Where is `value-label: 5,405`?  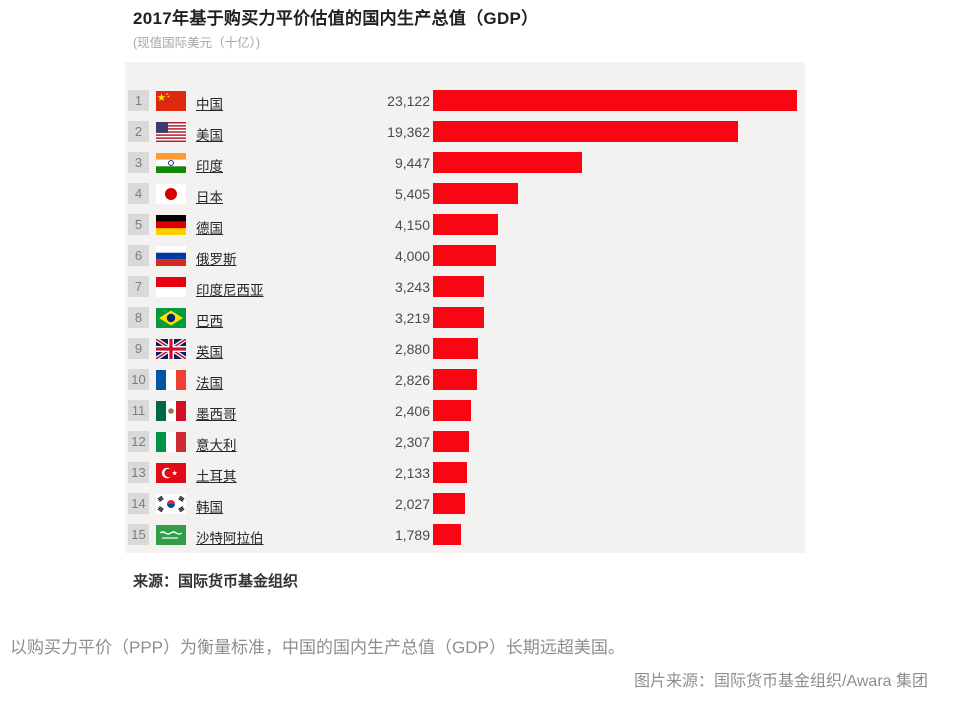
value-label: 5,405 is located at coordinates (412, 193).